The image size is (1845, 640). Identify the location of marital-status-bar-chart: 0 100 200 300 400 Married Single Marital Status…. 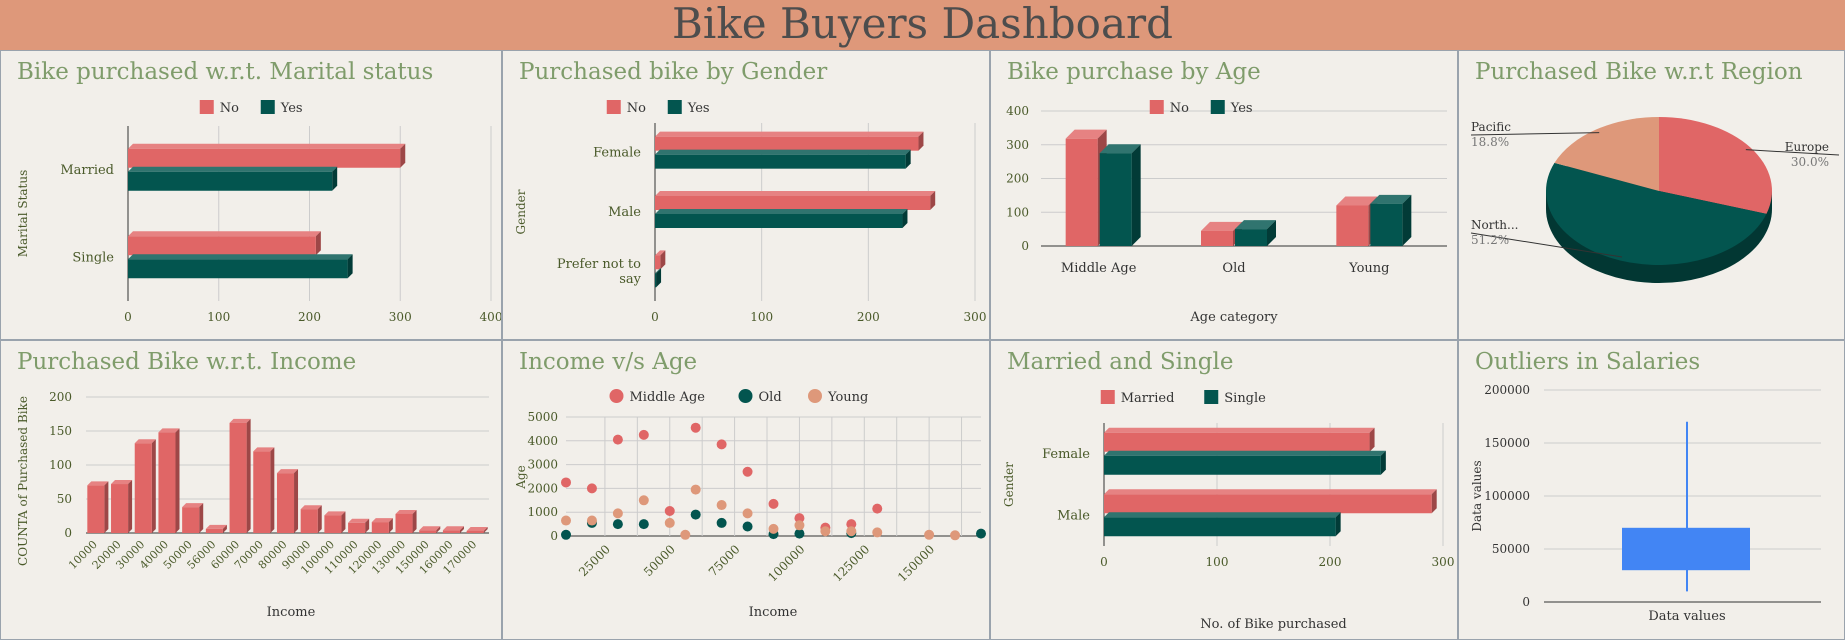
(258, 212).